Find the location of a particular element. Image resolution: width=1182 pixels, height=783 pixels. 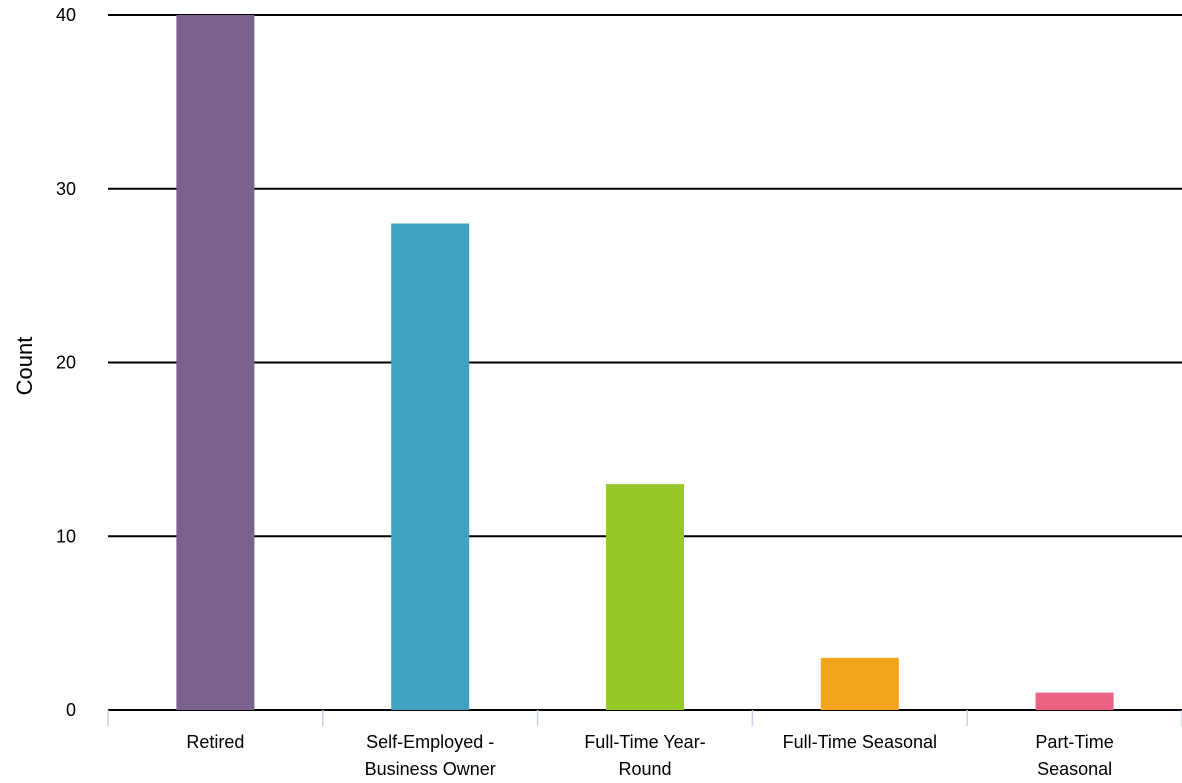

x-axis-ticks is located at coordinates (644, 718).